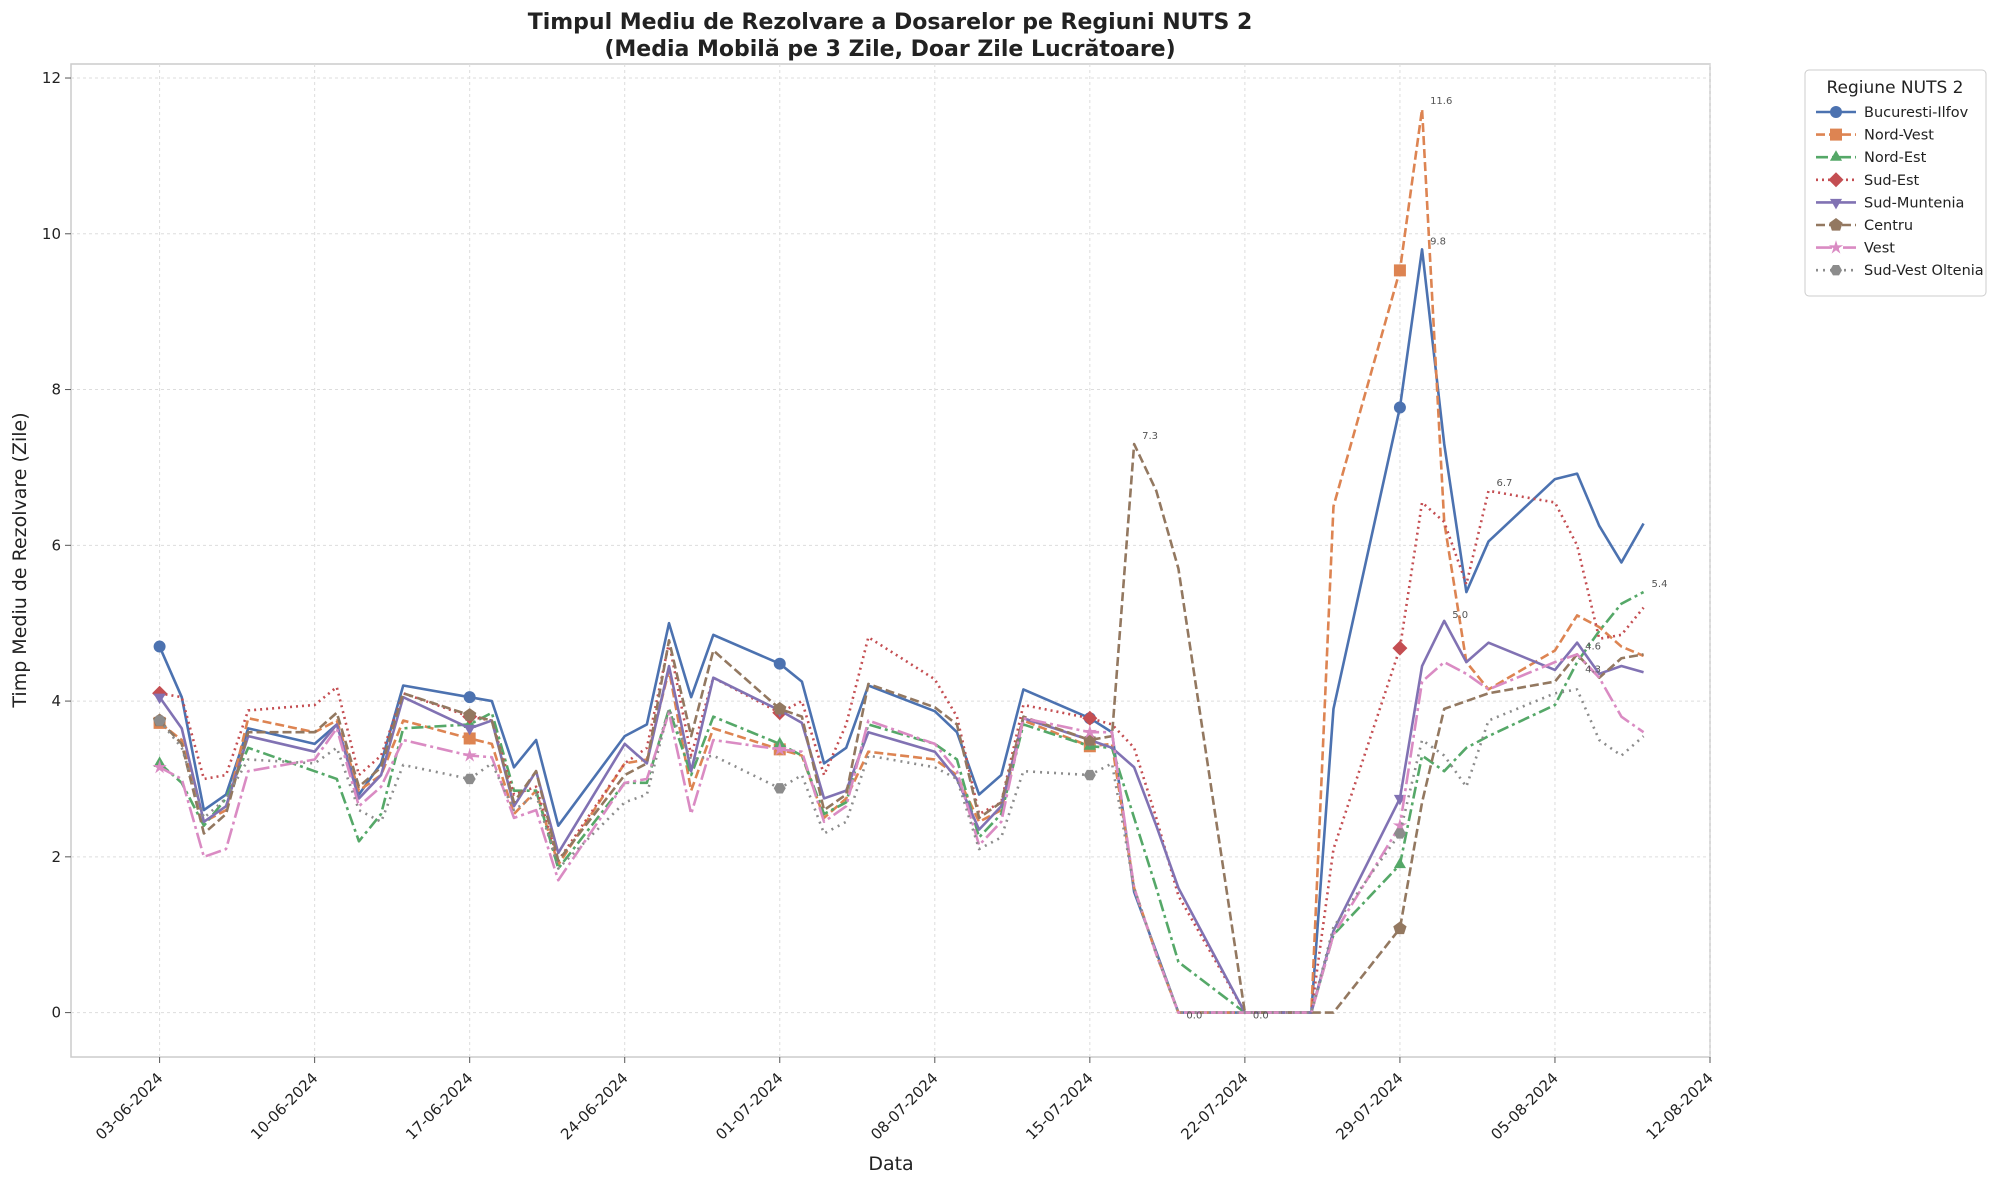  Describe the element at coordinates (284, 1106) in the screenshot. I see `x-tick-label: 10-06-2024` at that location.